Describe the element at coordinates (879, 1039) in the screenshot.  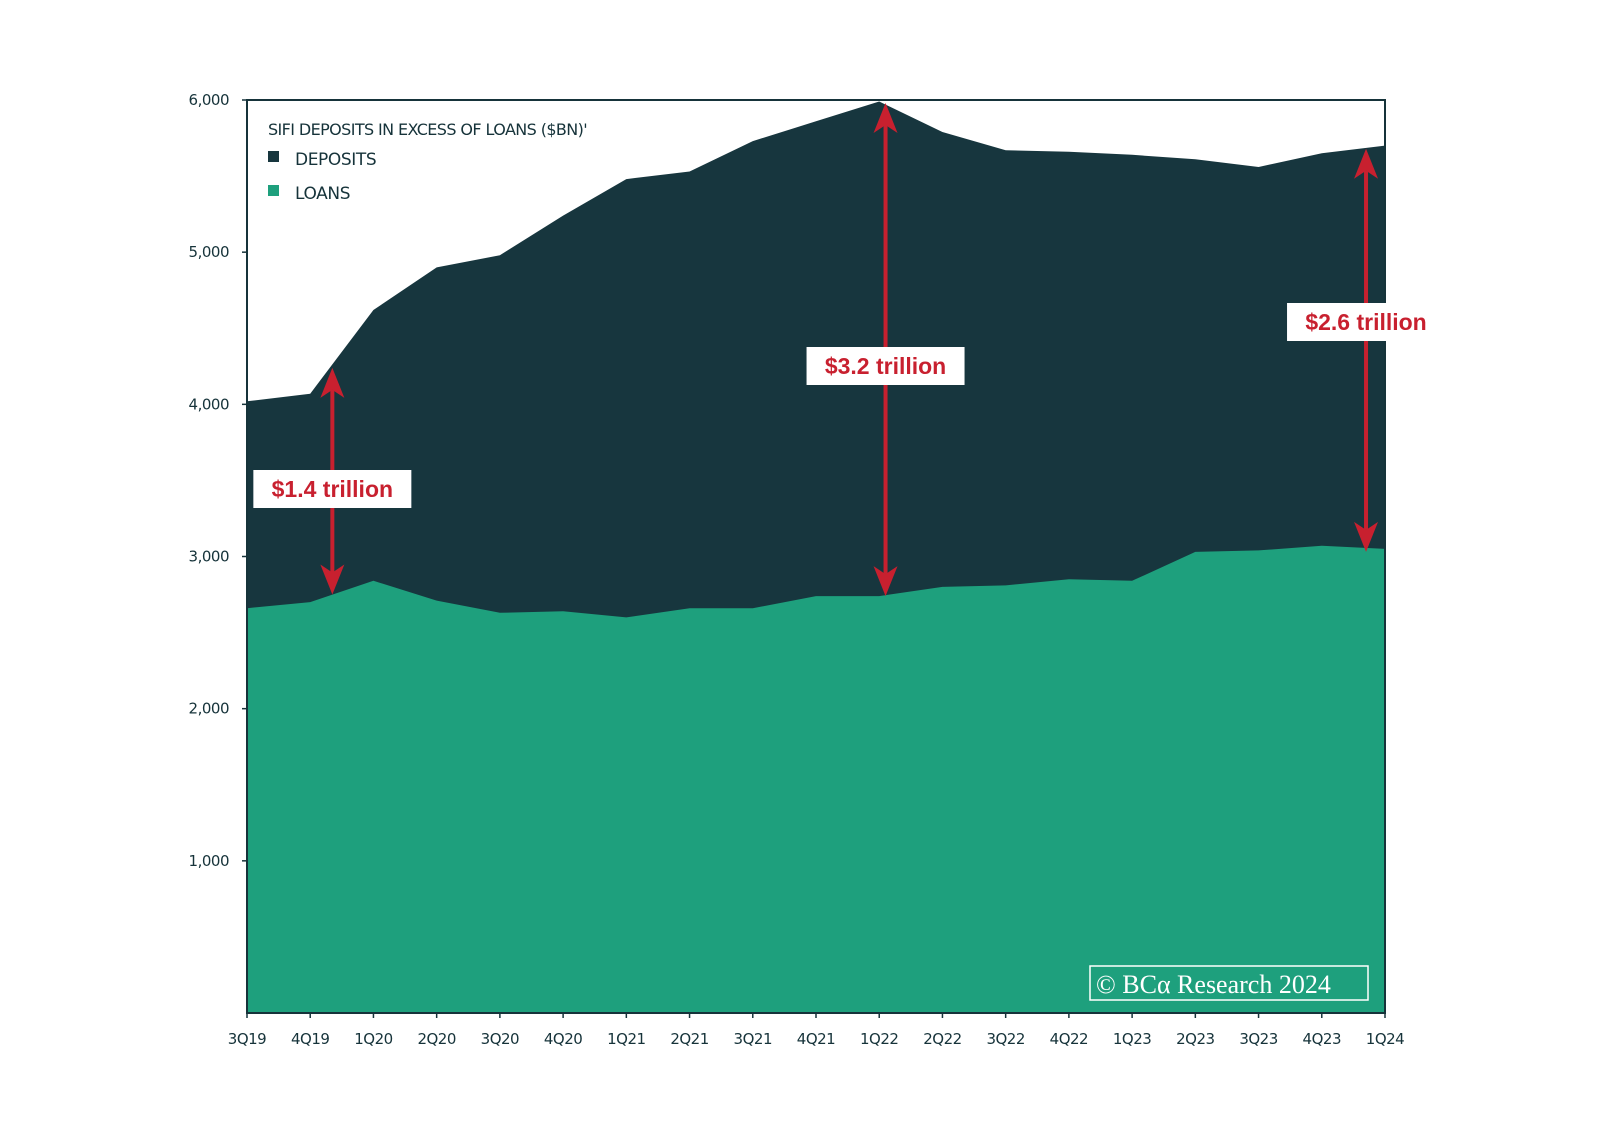
I see `x-tick-label: 1Q22` at that location.